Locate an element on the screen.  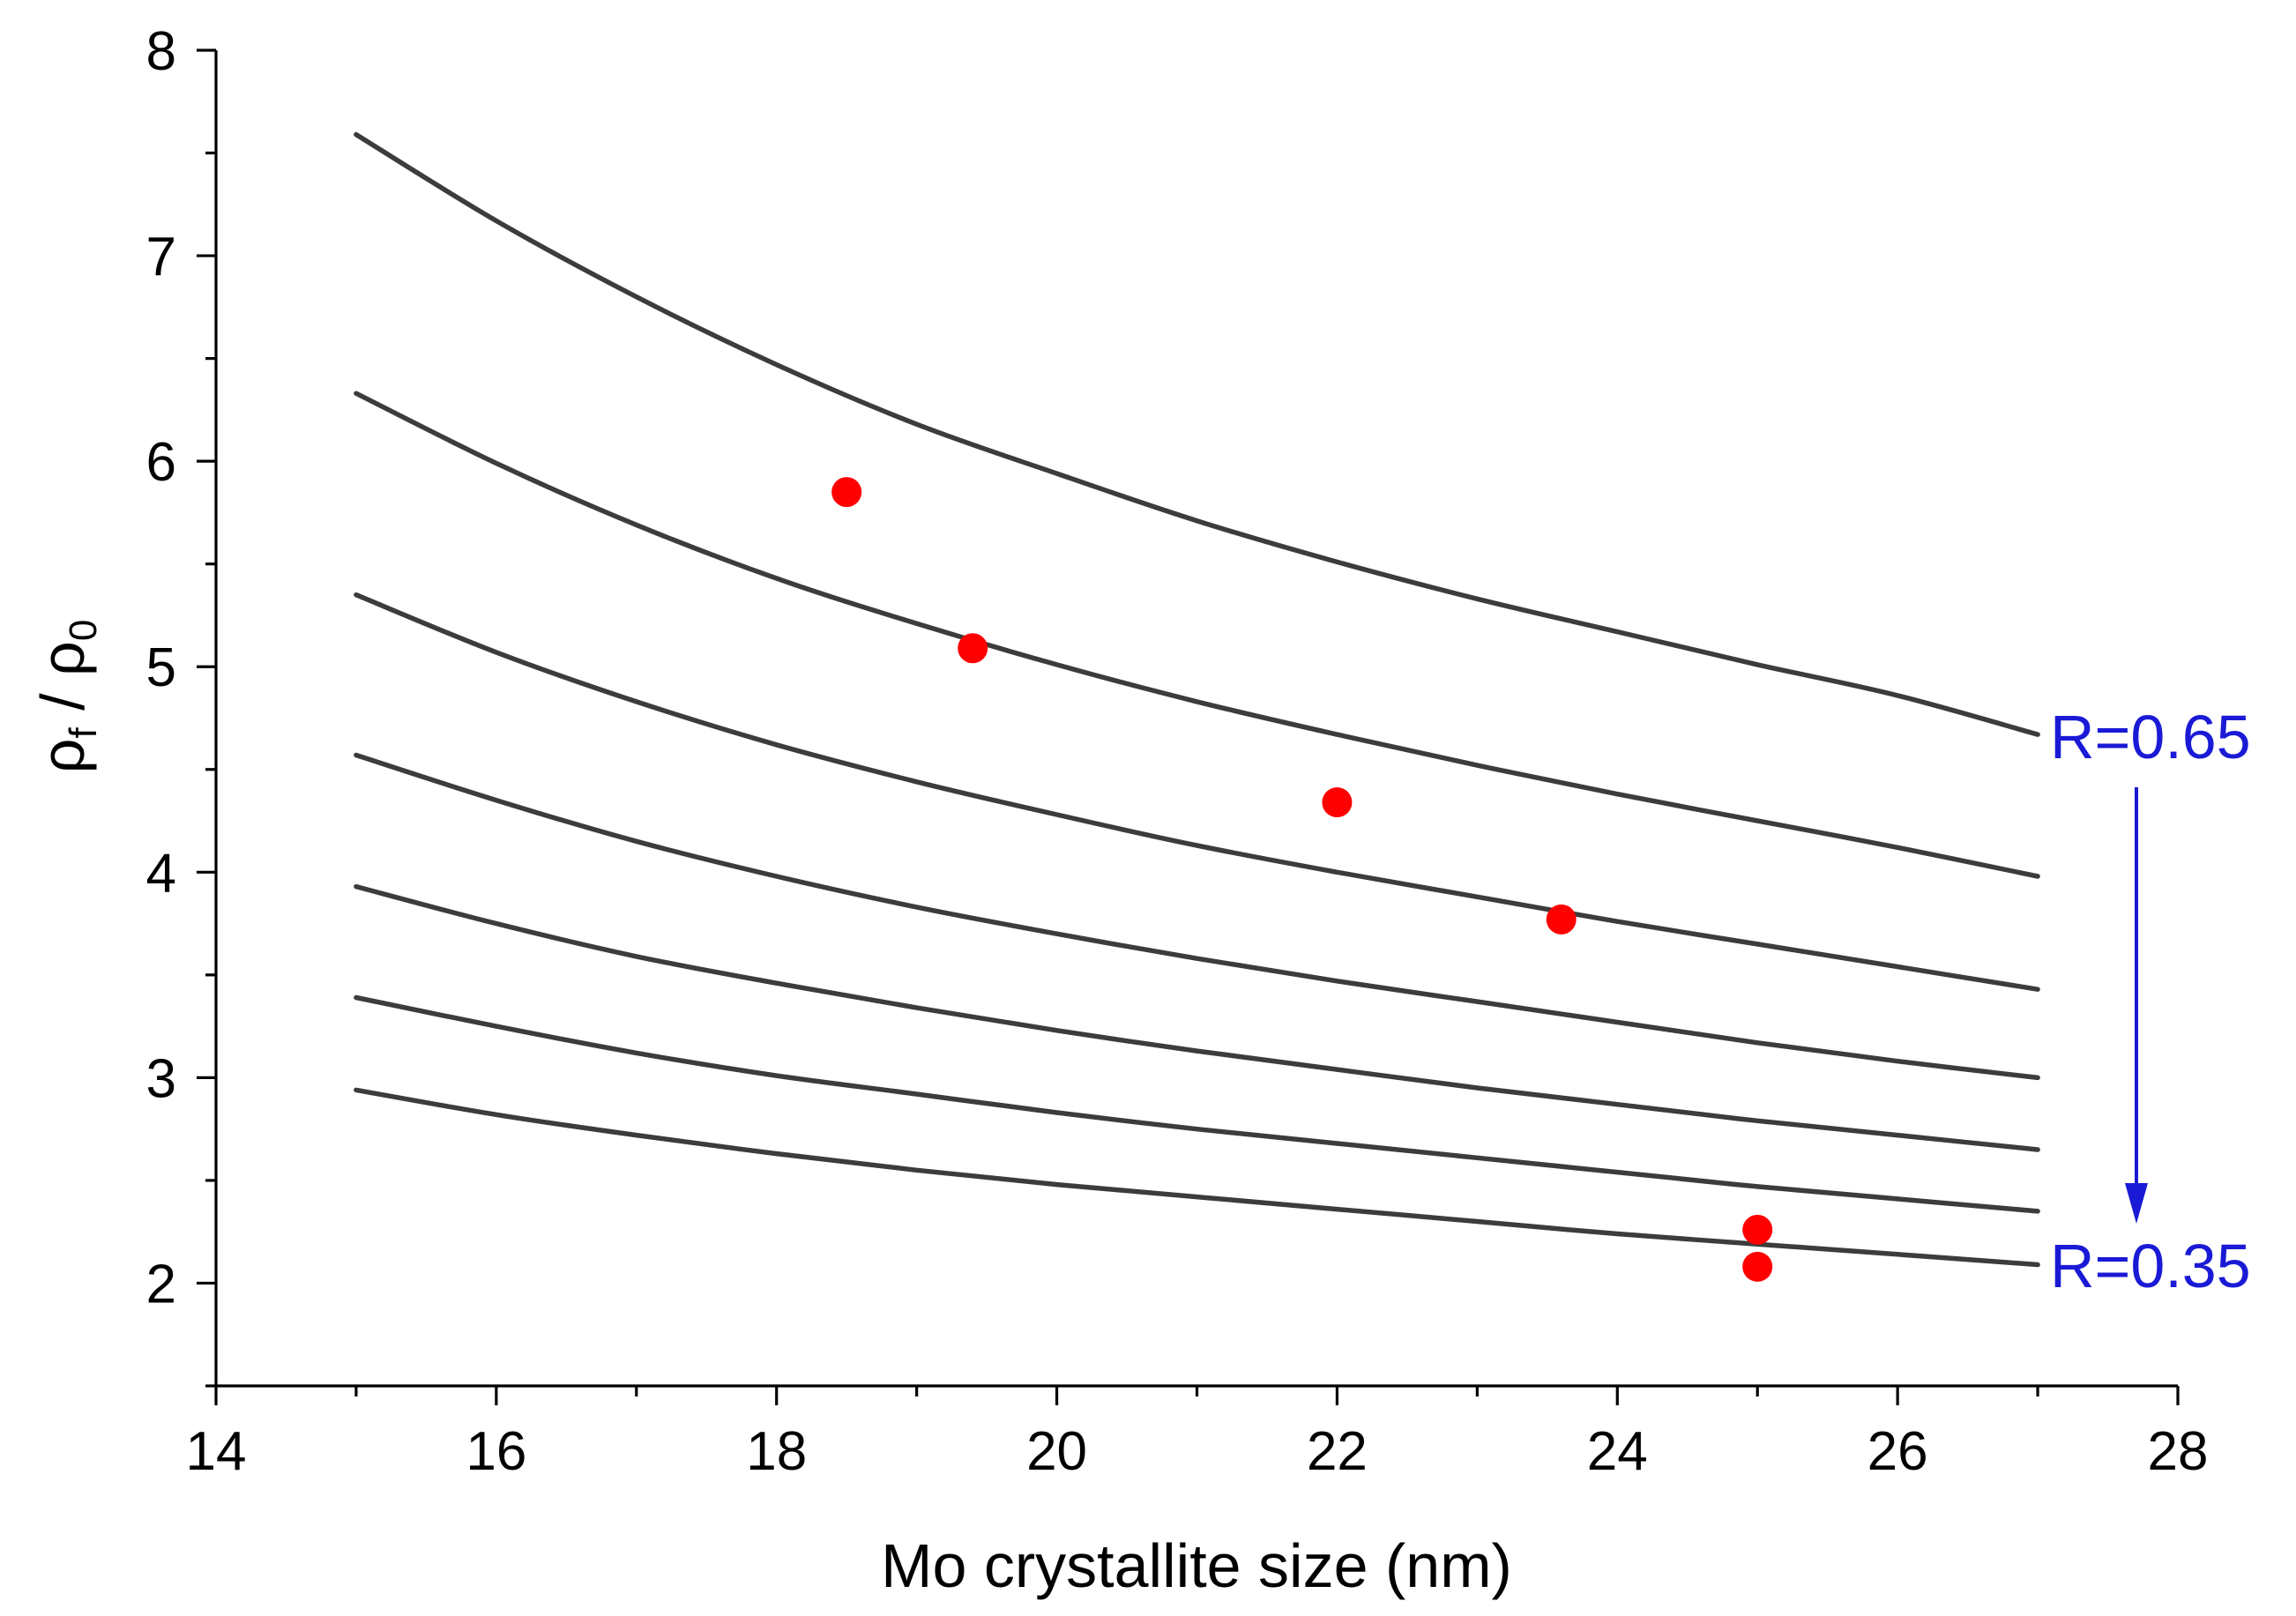
y-tick-label-5: 5 is located at coordinates (161, 668).